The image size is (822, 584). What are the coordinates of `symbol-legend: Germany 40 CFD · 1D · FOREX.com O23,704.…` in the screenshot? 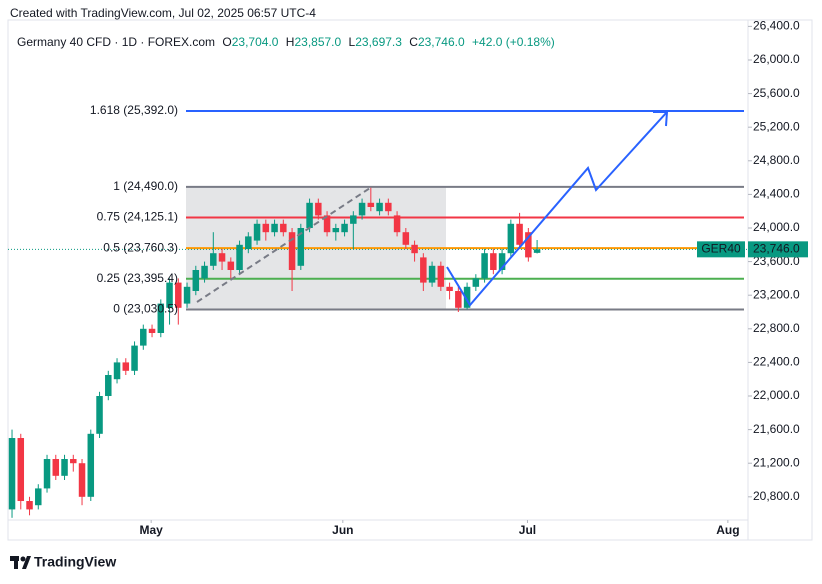 It's located at (286, 42).